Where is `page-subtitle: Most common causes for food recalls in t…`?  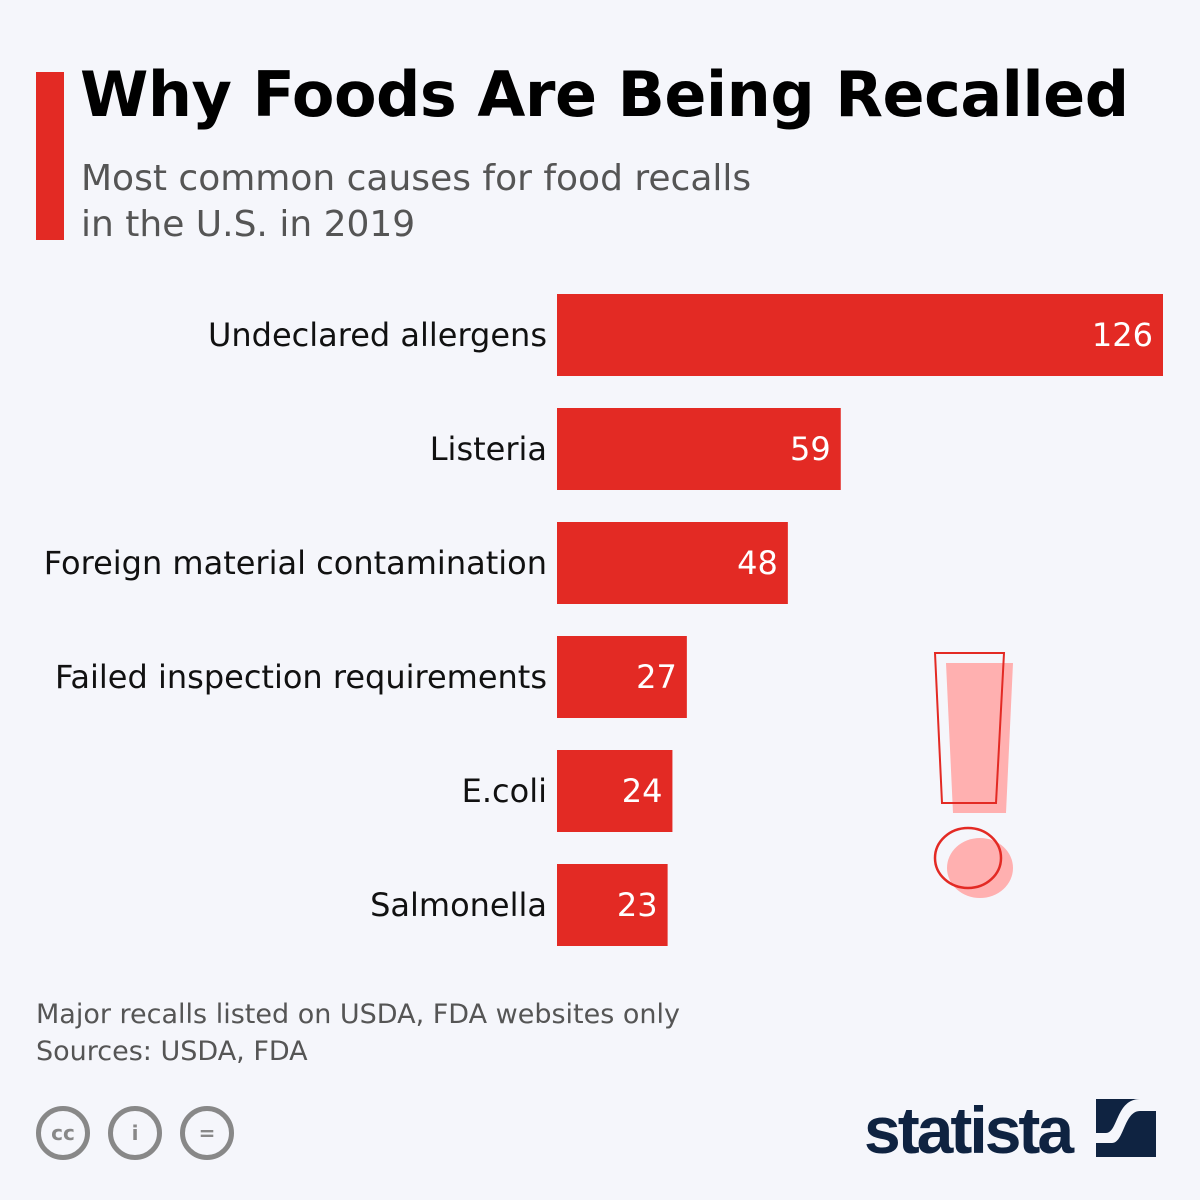 page-subtitle: Most common causes for food recalls in t… is located at coordinates (441, 202).